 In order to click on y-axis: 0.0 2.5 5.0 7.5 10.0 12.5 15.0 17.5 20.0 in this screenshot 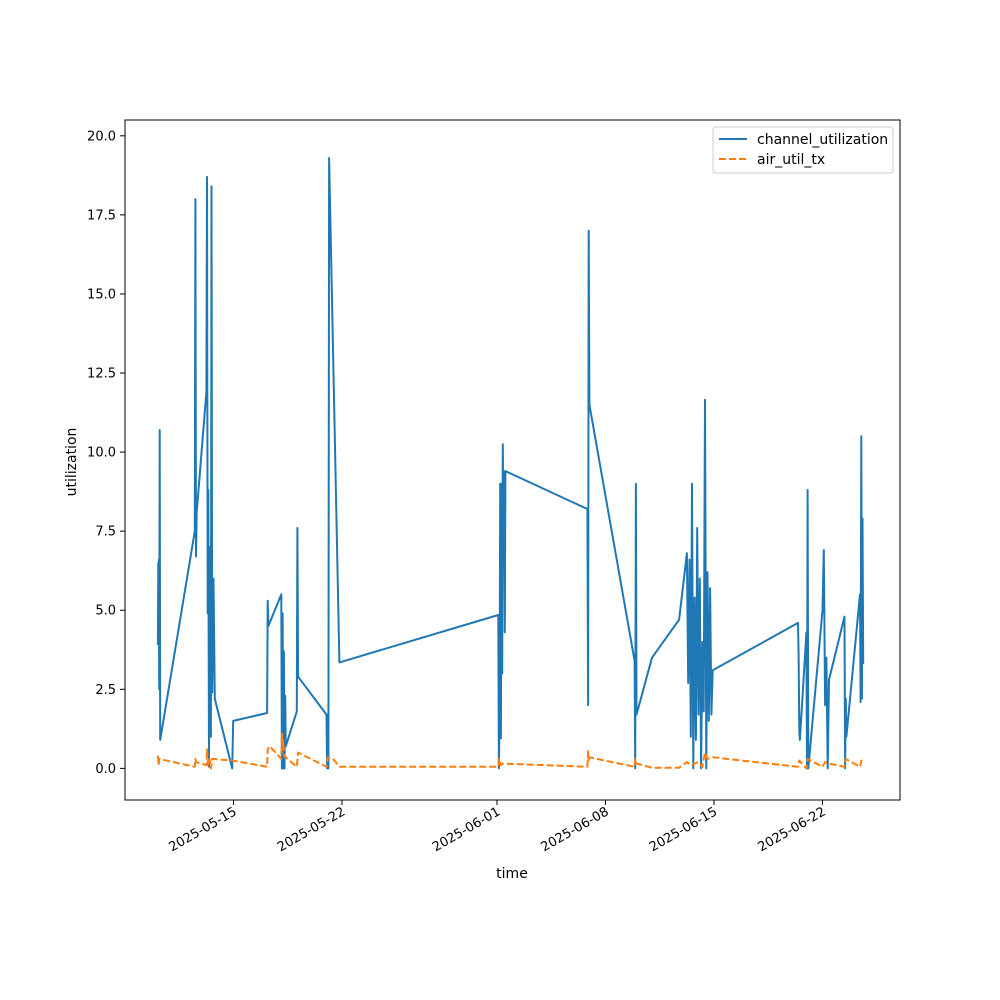, I will do `click(106, 453)`.